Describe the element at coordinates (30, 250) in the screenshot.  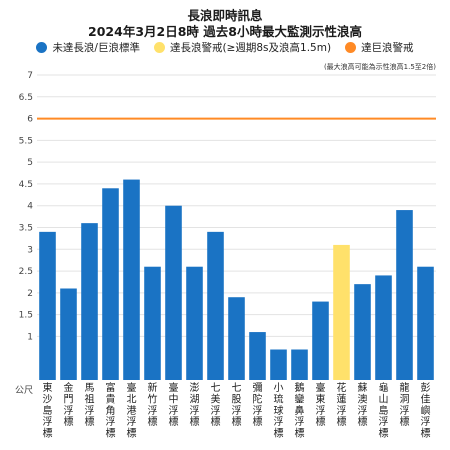
I see `y-tick-label: 3` at that location.